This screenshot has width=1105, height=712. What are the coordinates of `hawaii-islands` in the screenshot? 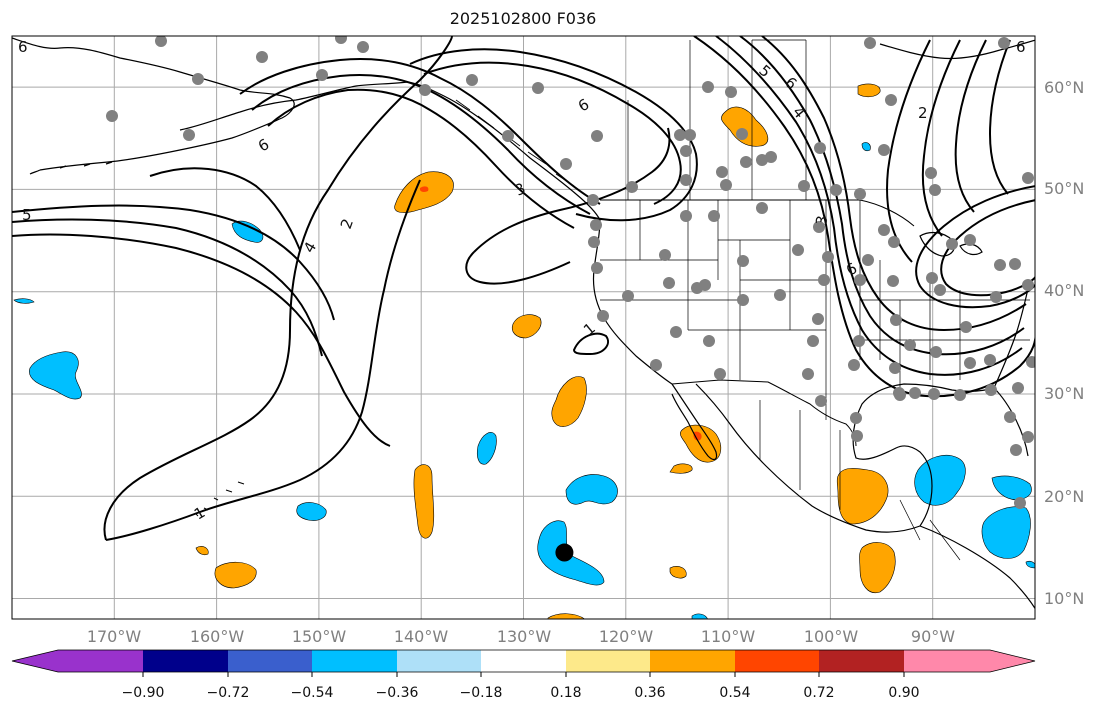 It's located at (220, 499).